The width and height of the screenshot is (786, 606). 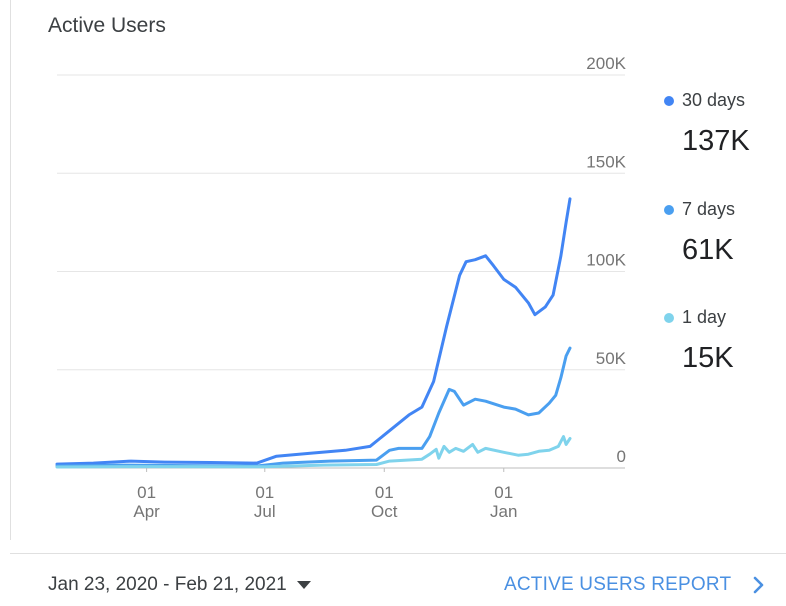 I want to click on report-link-label: ACTIVE USERS REPORT, so click(x=618, y=584).